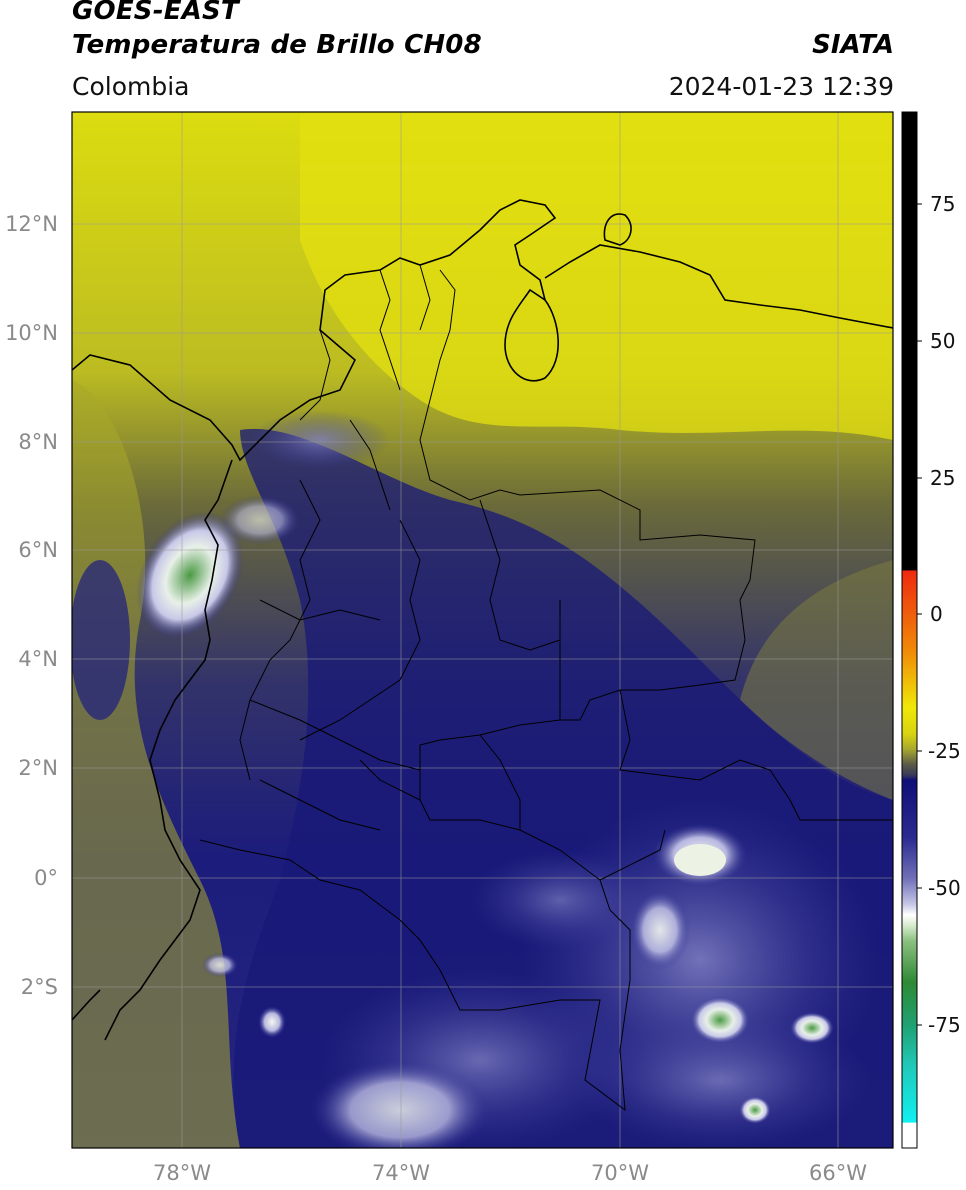  I want to click on agency-label: SIATA, so click(853, 45).